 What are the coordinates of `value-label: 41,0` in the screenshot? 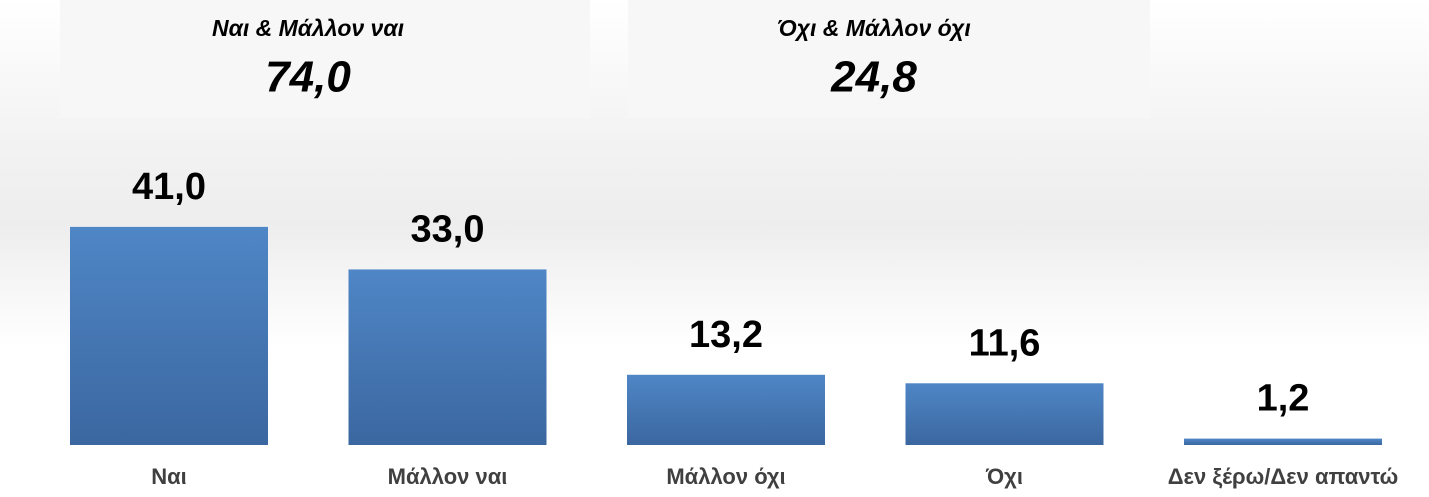 It's located at (169, 187).